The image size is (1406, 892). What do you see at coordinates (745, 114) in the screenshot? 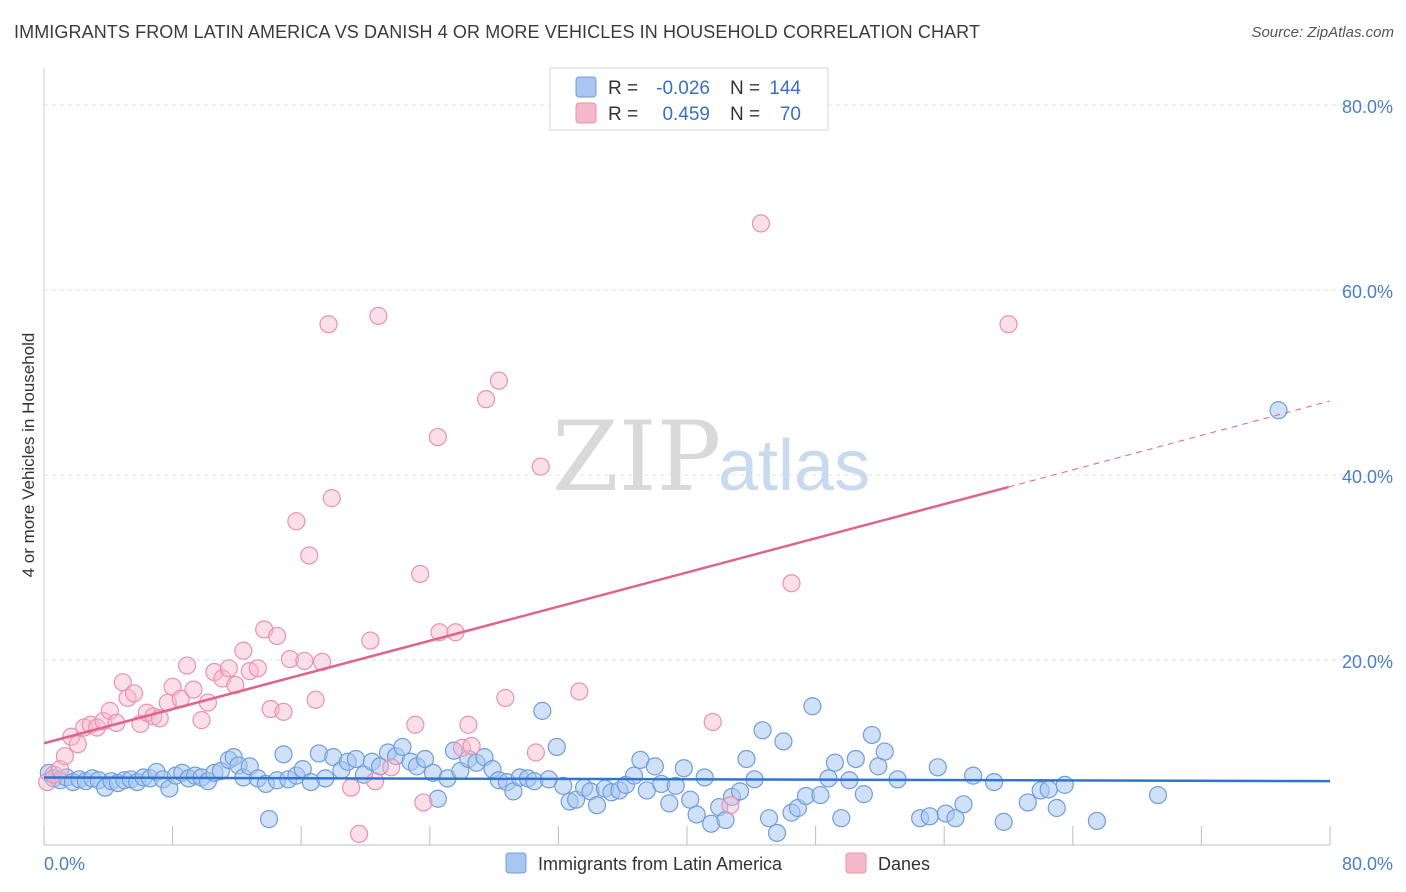
I see `legend-n-label-pink: N =` at bounding box center [745, 114].